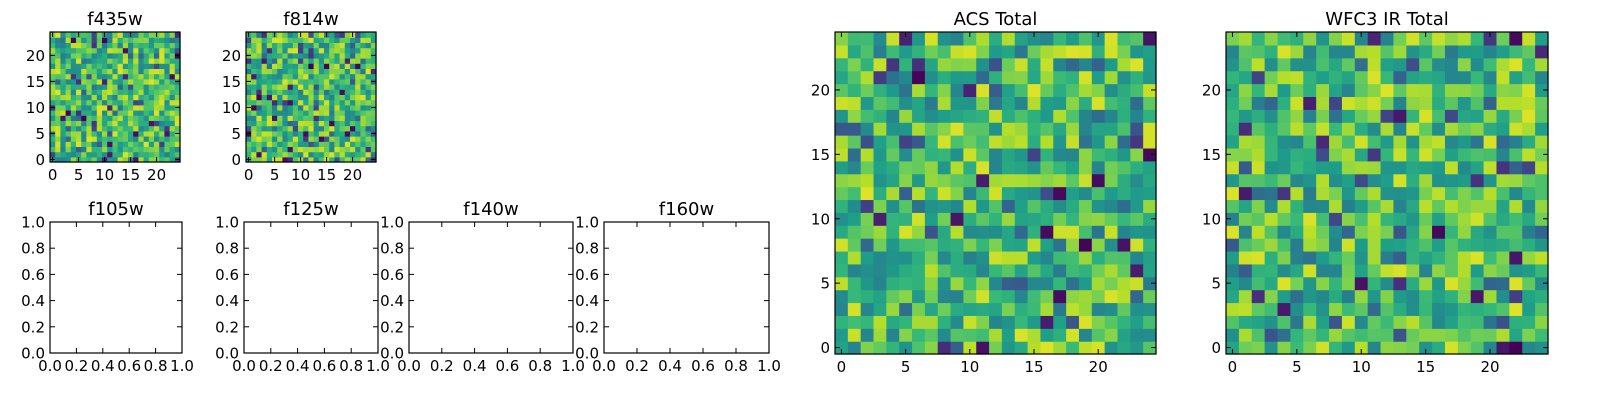  Describe the element at coordinates (587, 249) in the screenshot. I see `y-tick-label: 0.8` at that location.